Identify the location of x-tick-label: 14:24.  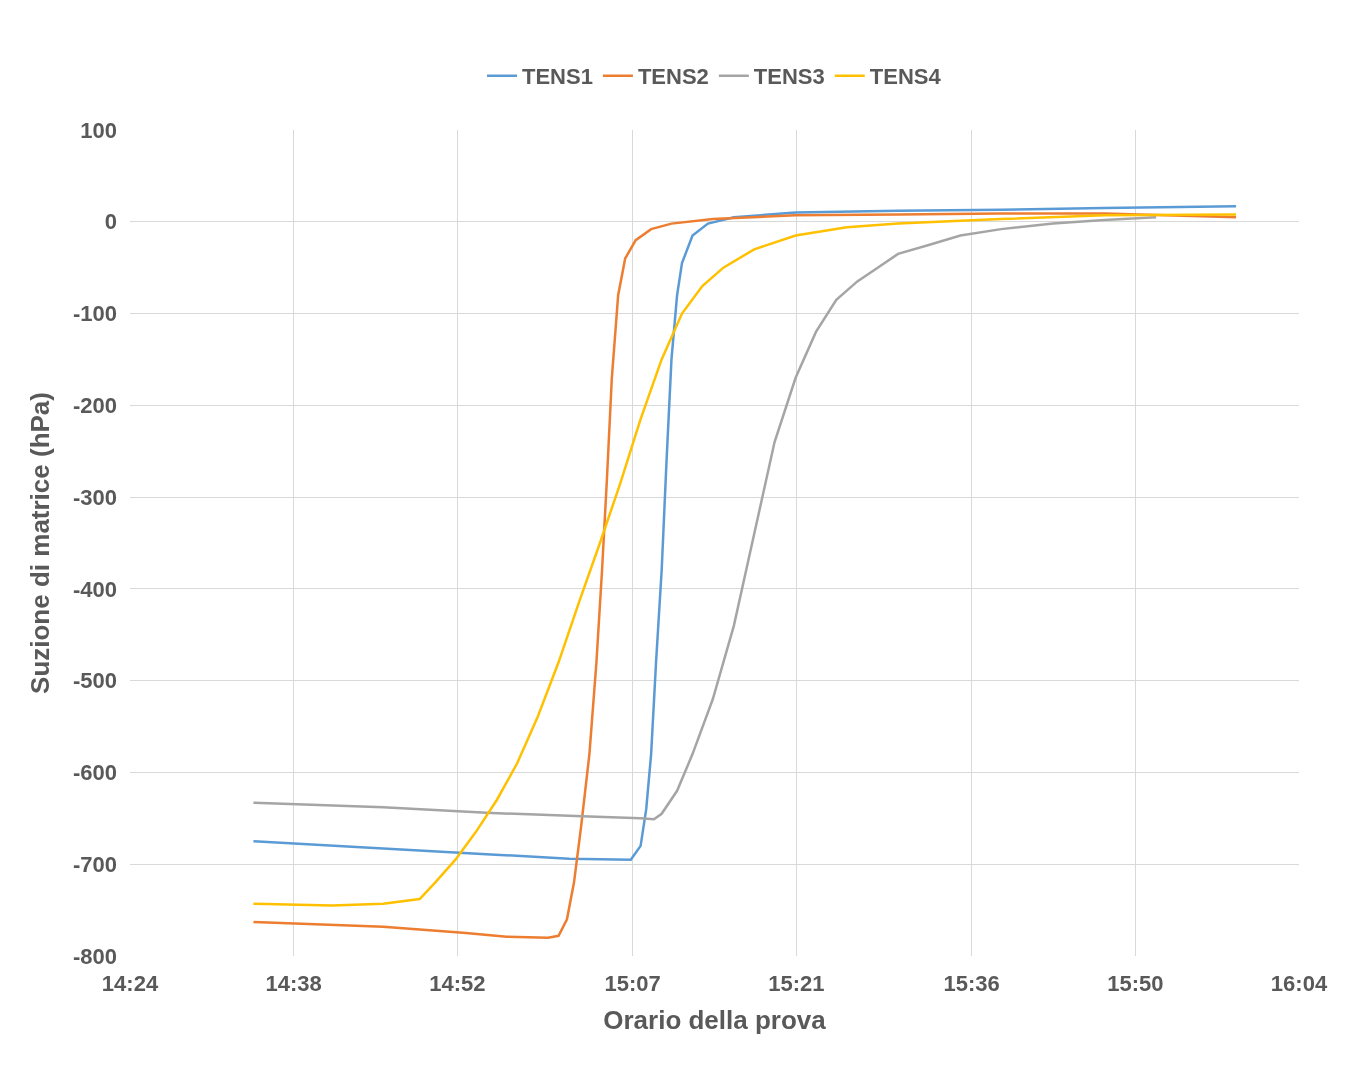
(130, 983).